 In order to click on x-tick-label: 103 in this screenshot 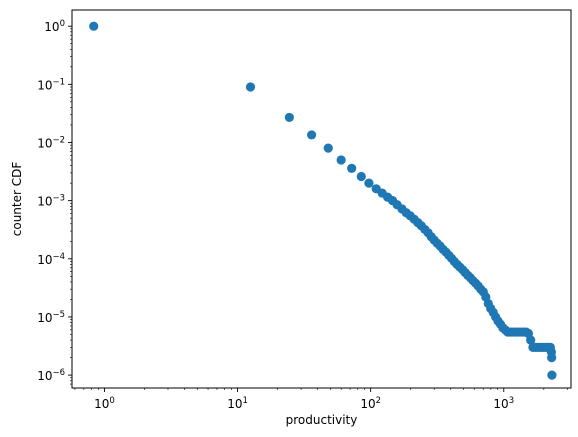, I will do `click(503, 403)`.